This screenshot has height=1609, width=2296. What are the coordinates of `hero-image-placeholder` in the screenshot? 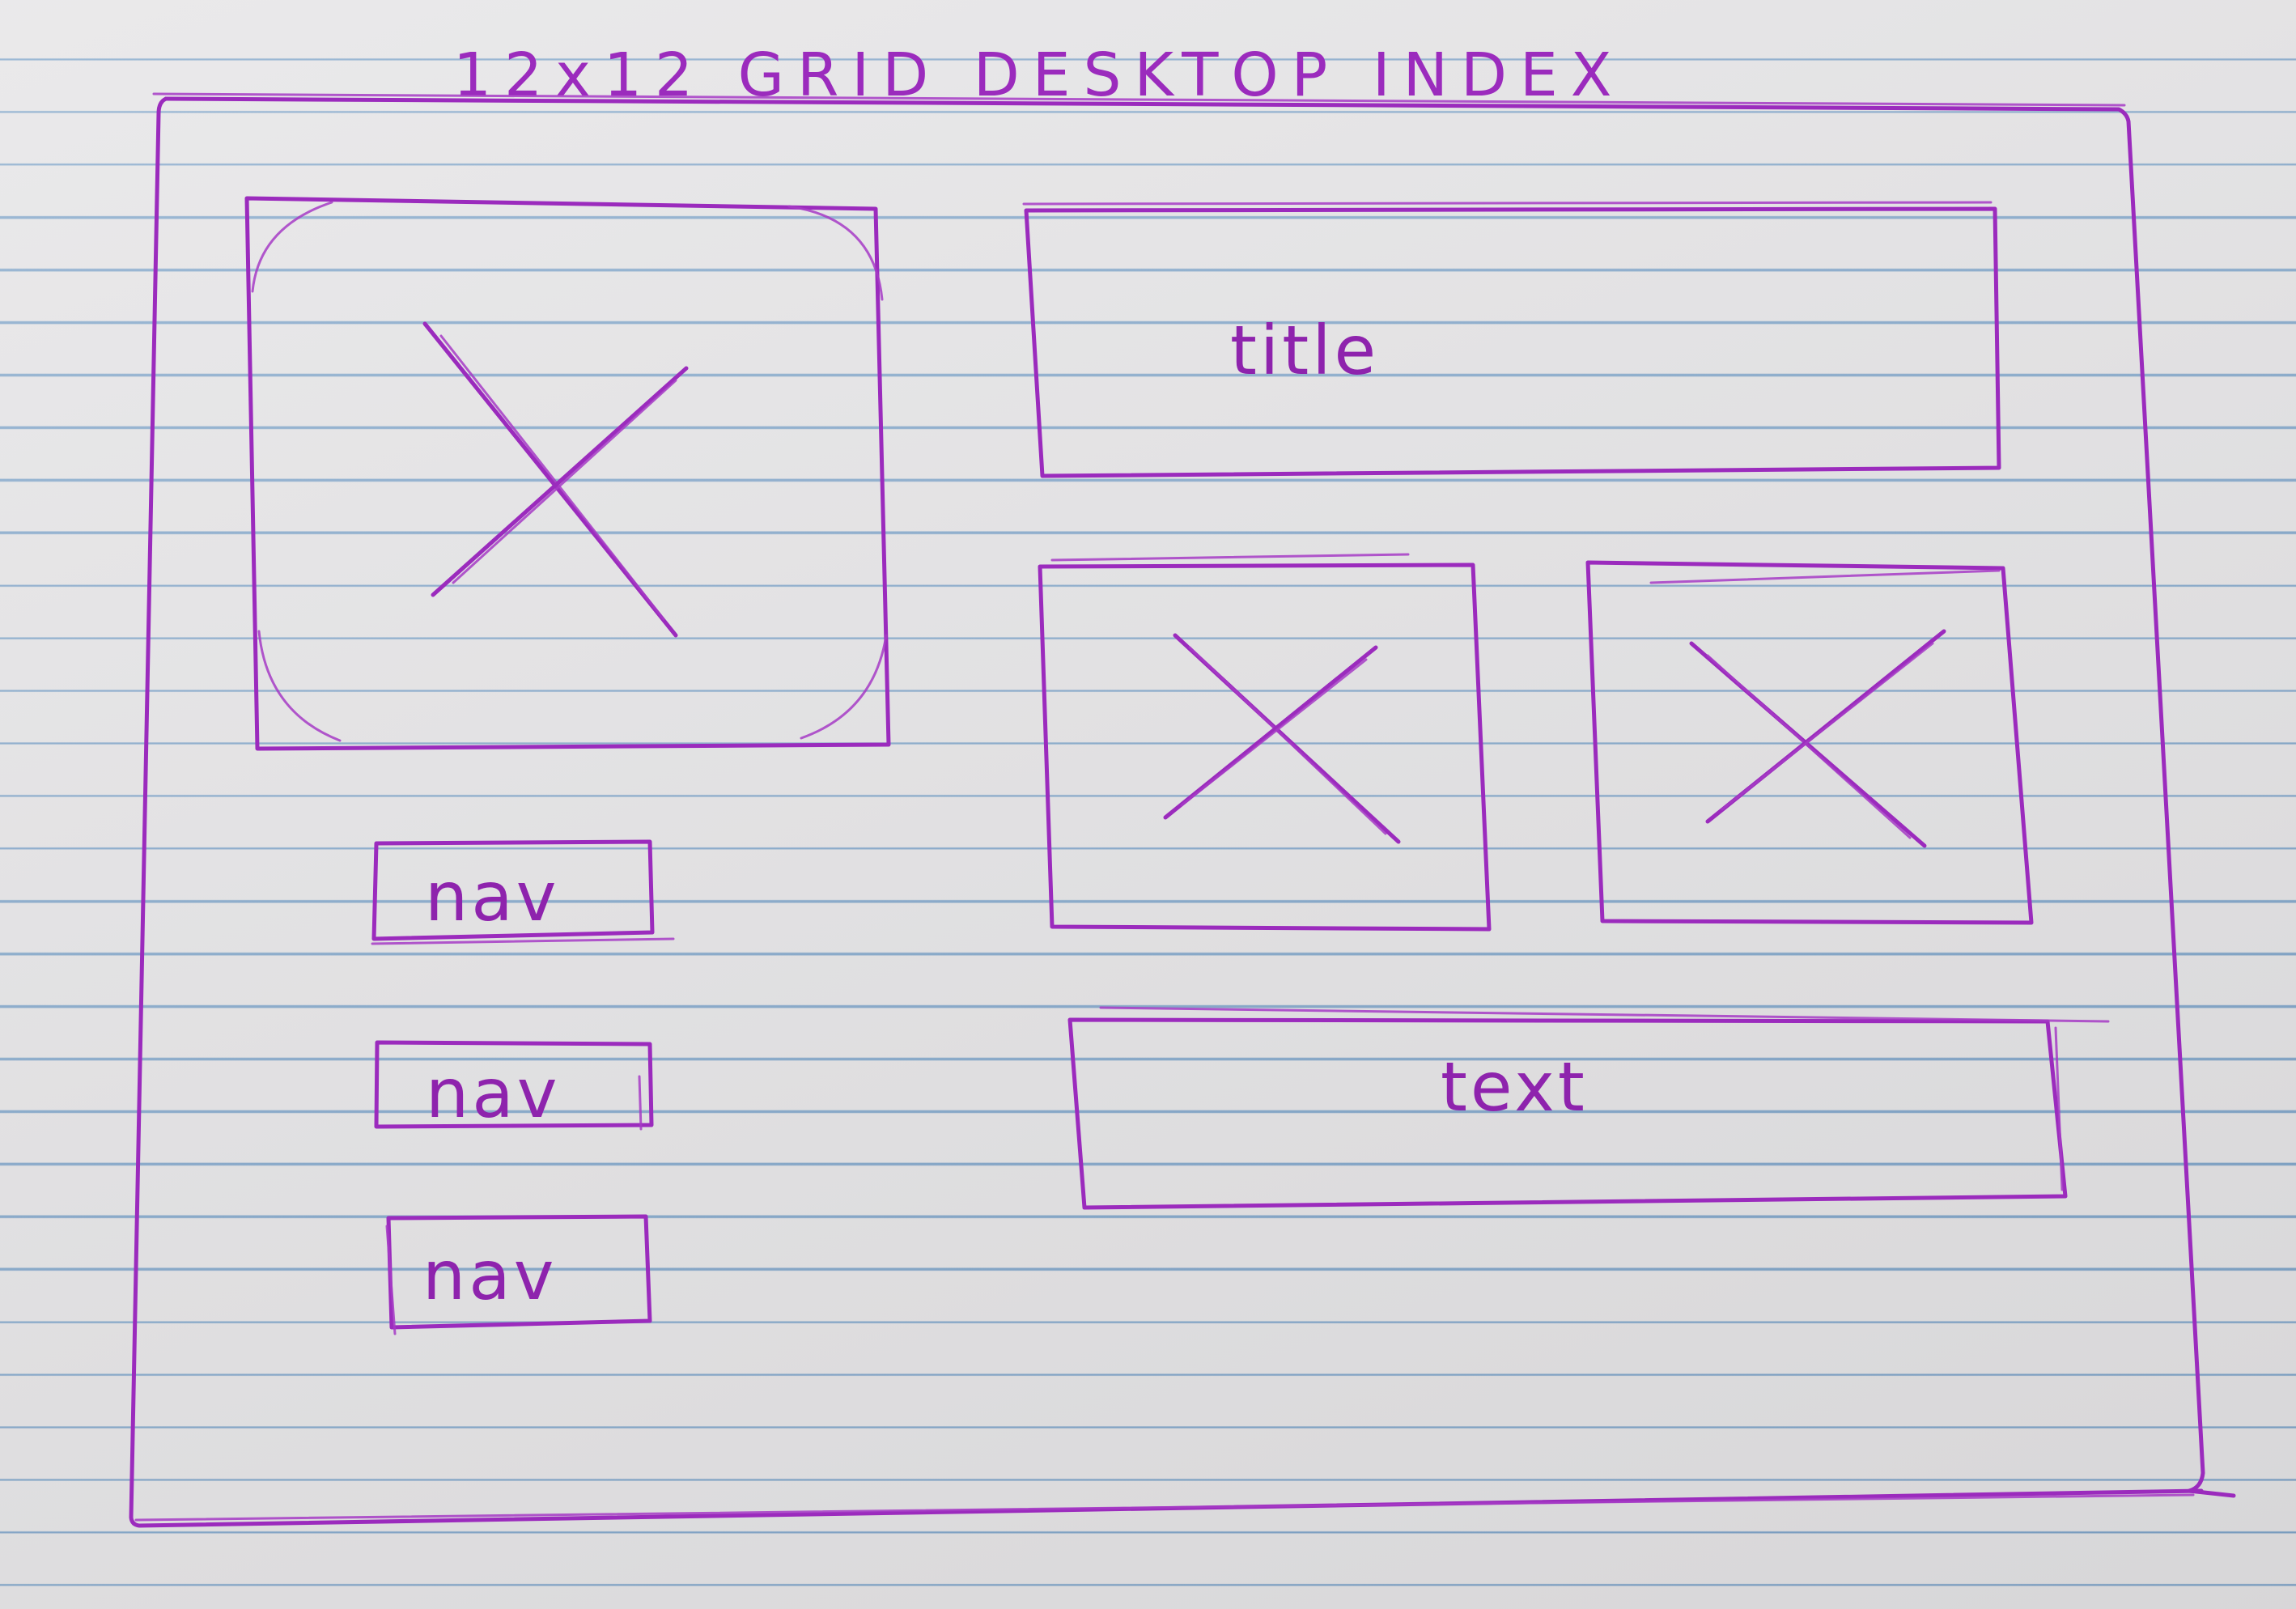 It's located at (567, 473).